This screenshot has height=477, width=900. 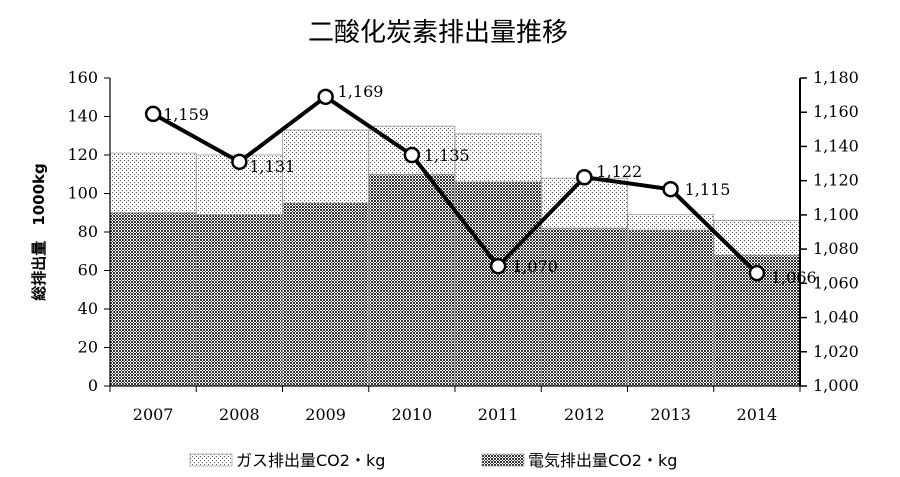 What do you see at coordinates (82, 193) in the screenshot?
I see `y-tick-label: 100` at bounding box center [82, 193].